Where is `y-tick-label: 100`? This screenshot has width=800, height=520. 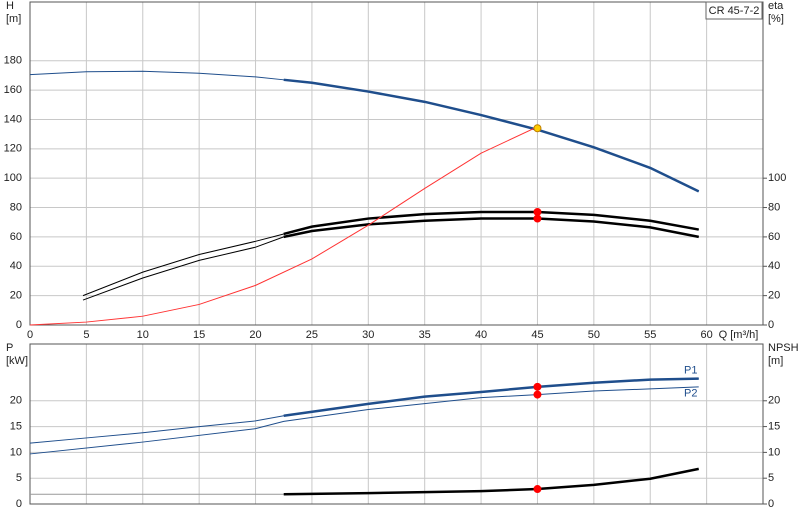
y-tick-label: 100 is located at coordinates (13, 178).